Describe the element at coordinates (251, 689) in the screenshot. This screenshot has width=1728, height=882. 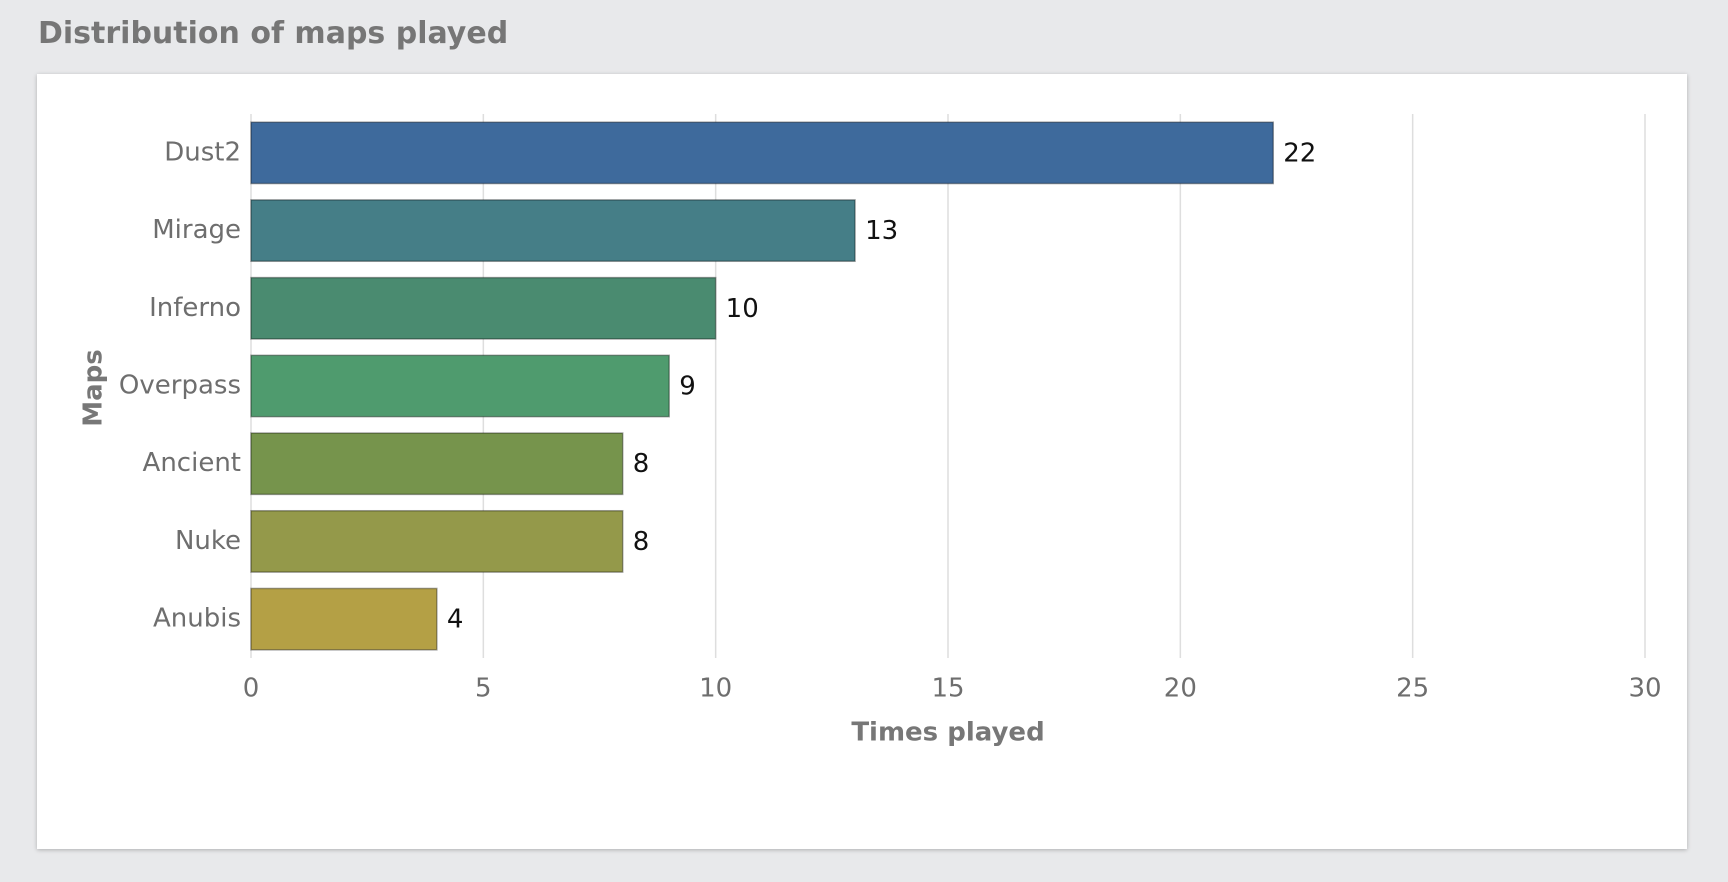
I see `x-tick-label: 0` at that location.